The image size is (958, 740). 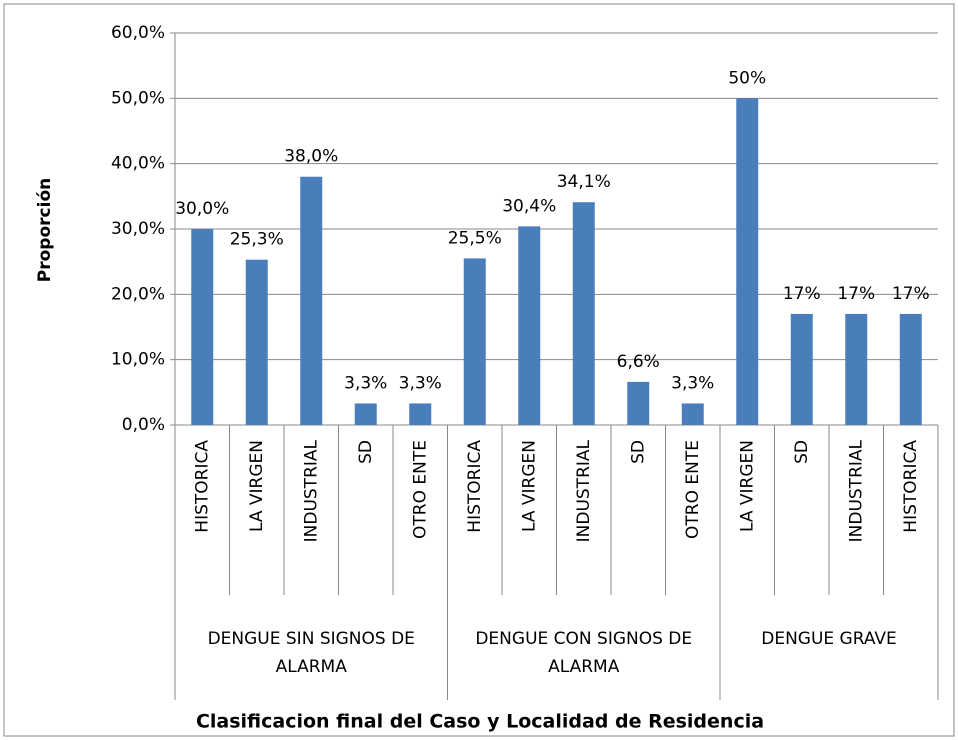 What do you see at coordinates (747, 78) in the screenshot?
I see `value-label: 50%` at bounding box center [747, 78].